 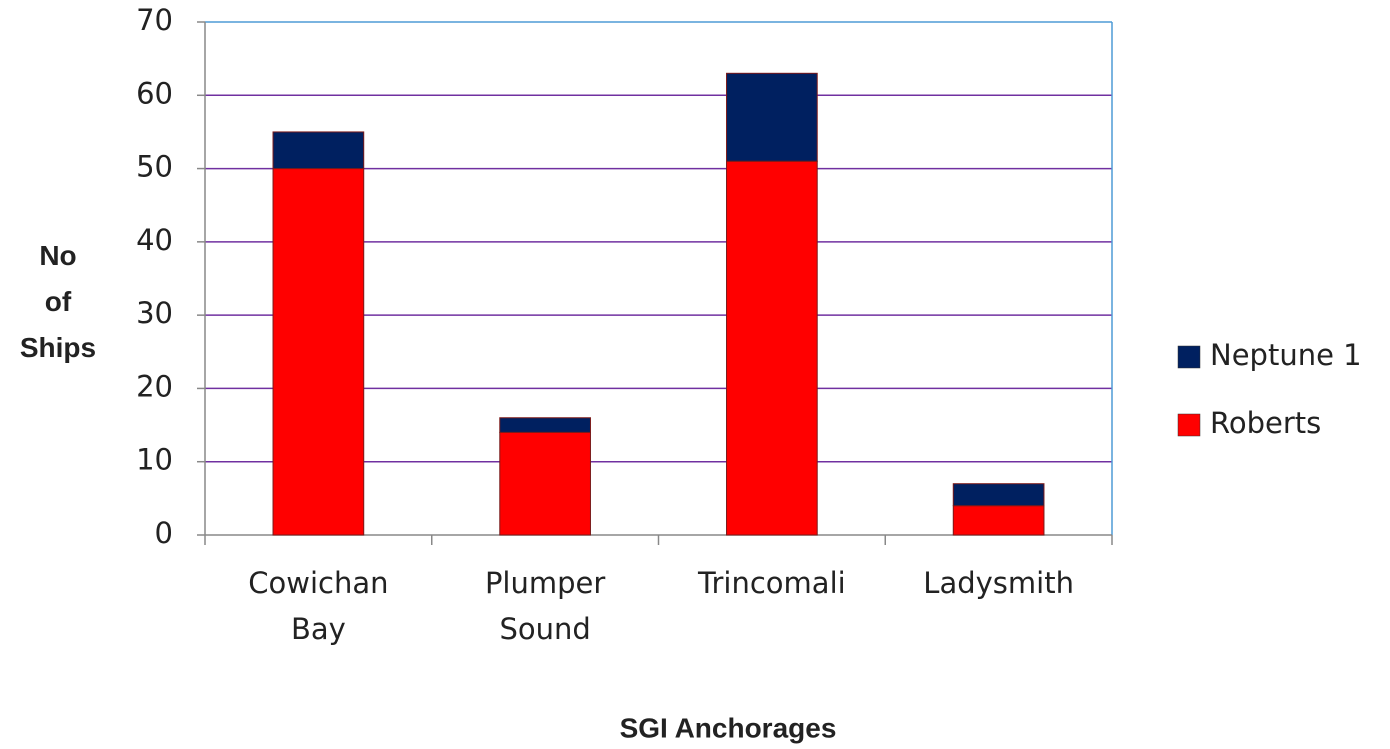 I want to click on y-tick-label: 70, so click(x=154, y=20).